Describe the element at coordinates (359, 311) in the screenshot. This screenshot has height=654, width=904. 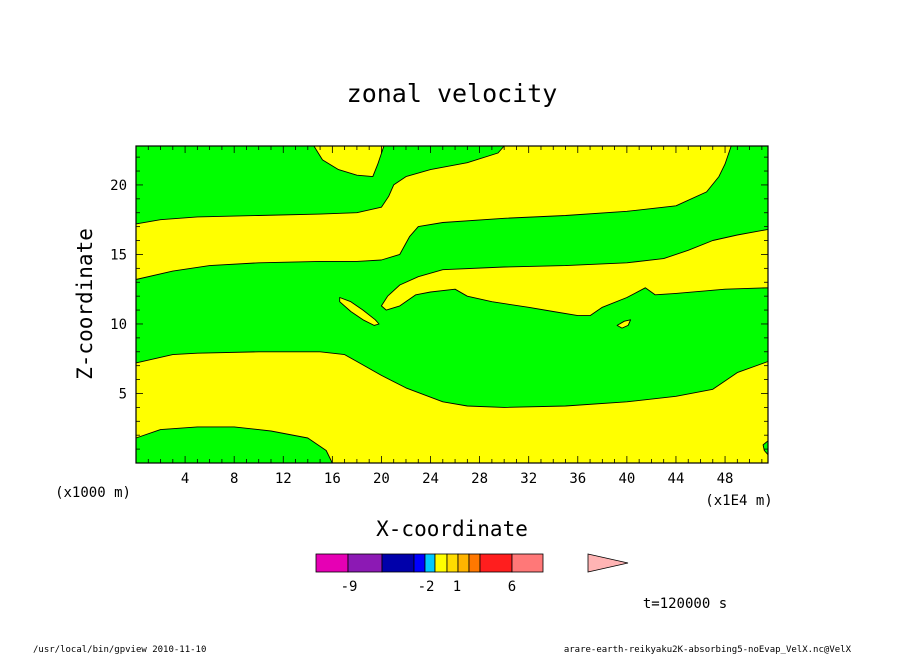
I see `yellow-island-left` at that location.